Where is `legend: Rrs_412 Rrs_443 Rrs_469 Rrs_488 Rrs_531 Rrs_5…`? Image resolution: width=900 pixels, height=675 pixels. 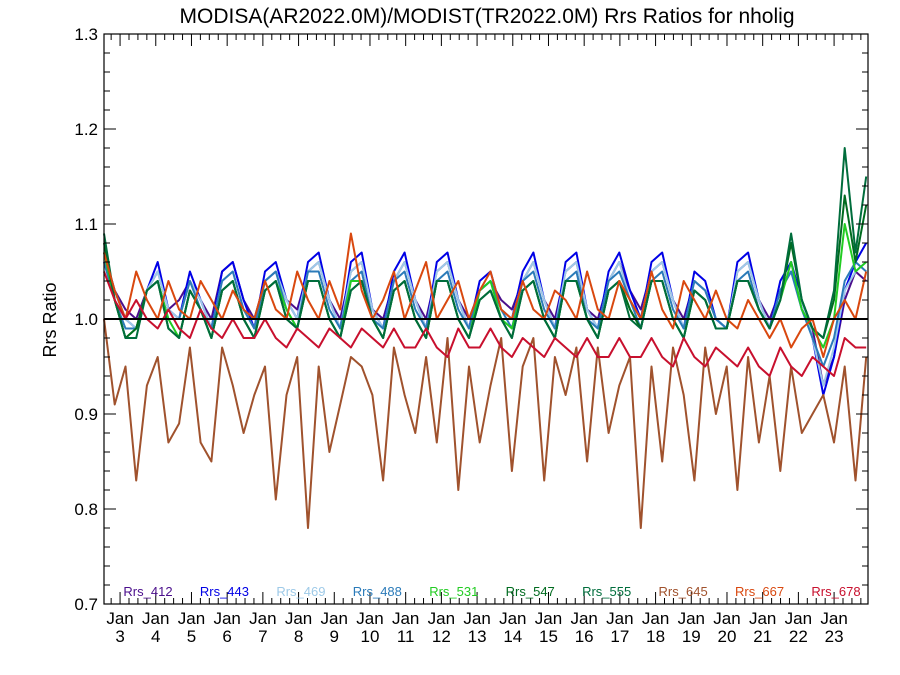 legend: Rrs_412 Rrs_443 Rrs_469 Rrs_488 Rrs_531 Rrs_5… is located at coordinates (491, 591).